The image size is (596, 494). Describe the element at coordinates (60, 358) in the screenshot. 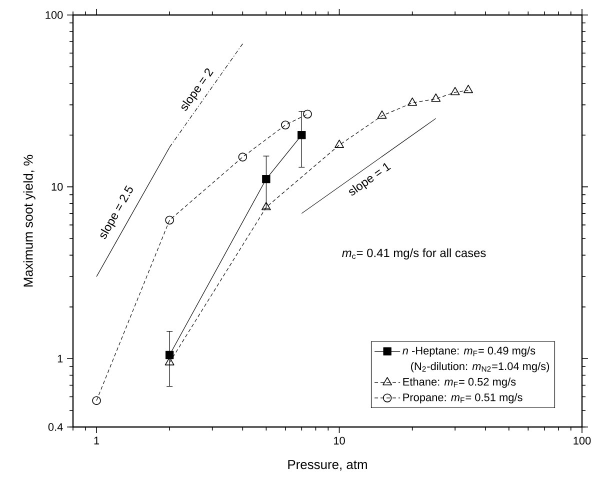

I see `y-tick-label: 1` at that location.